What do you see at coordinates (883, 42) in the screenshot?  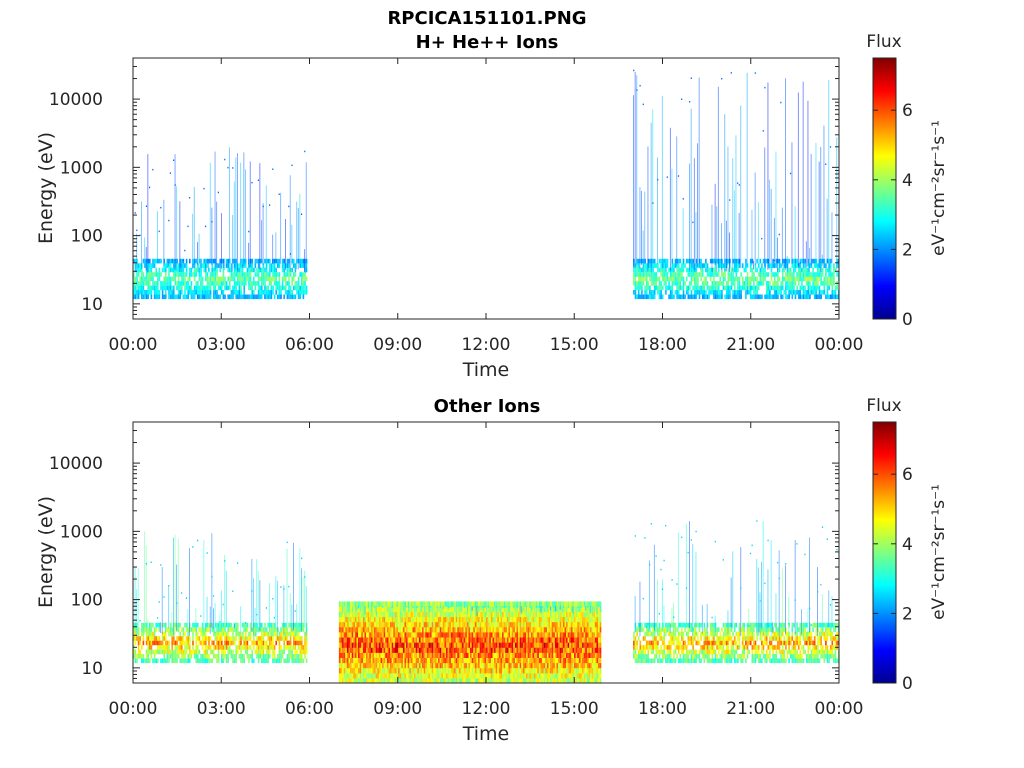 I see `colorbar-title: Flux` at bounding box center [883, 42].